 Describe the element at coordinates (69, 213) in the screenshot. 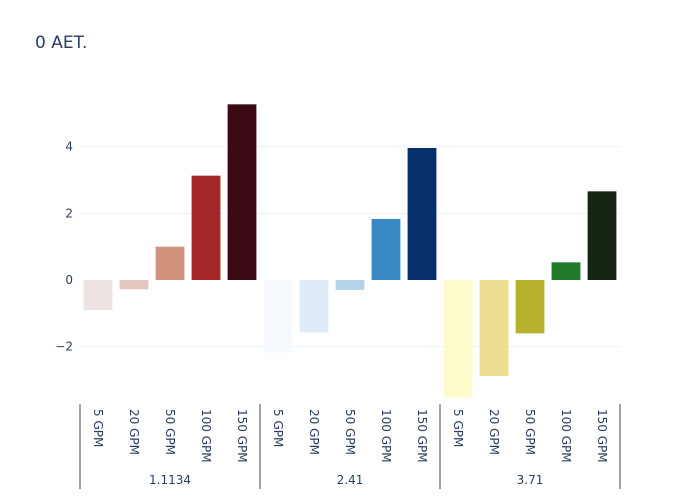

I see `y-tick-label: 2` at that location.